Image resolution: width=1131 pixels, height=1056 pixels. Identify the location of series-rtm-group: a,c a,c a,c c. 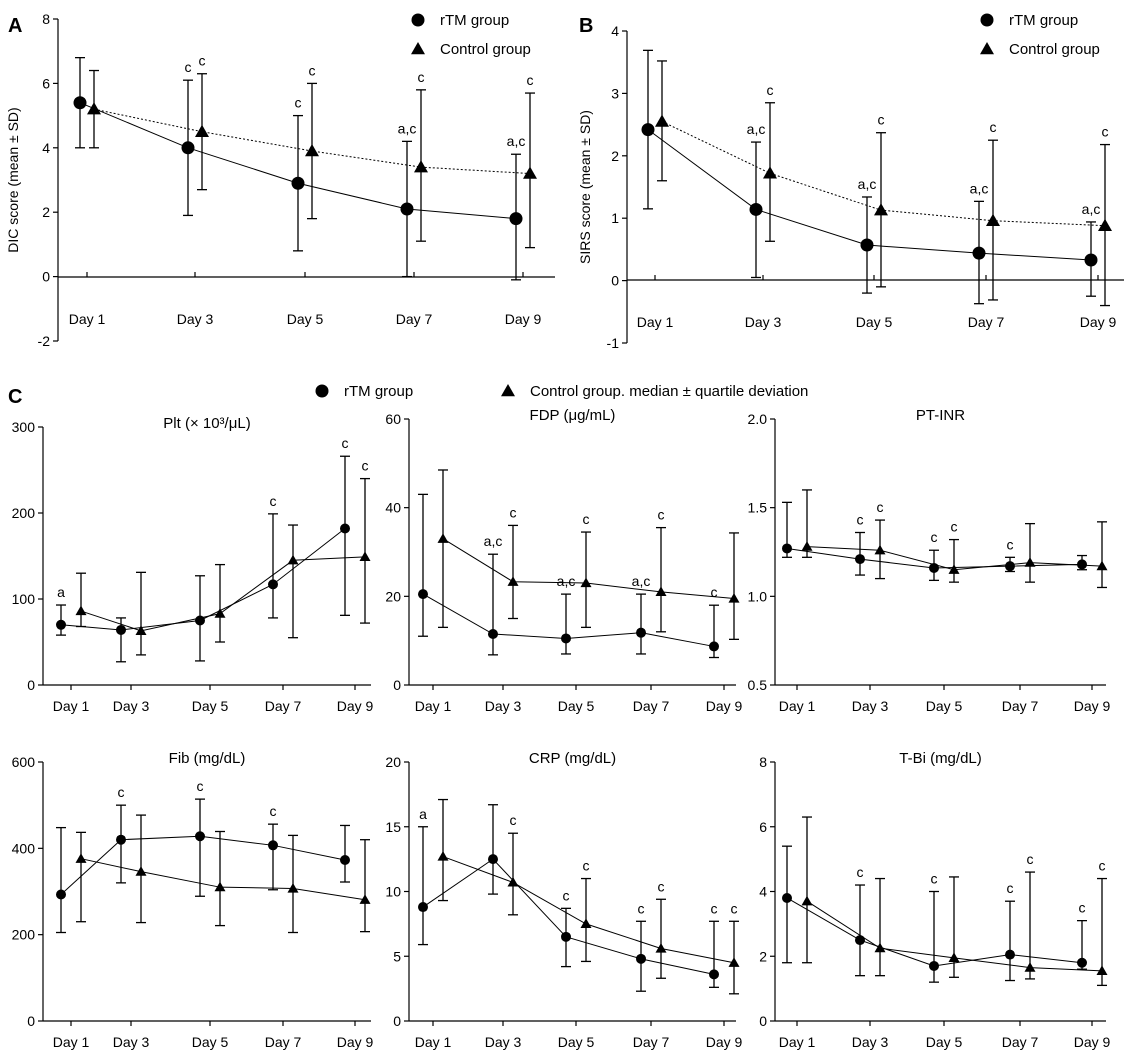
(568, 576).